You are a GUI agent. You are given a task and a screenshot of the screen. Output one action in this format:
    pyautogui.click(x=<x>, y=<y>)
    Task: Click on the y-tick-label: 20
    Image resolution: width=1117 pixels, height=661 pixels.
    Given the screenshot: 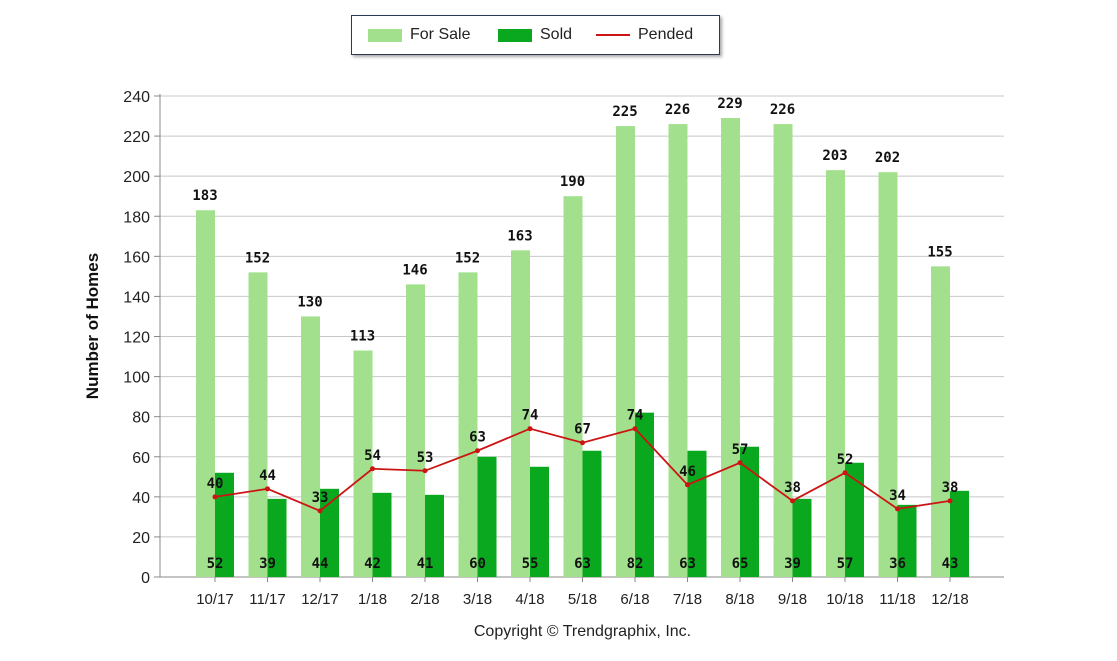 What is the action you would take?
    pyautogui.click(x=141, y=538)
    